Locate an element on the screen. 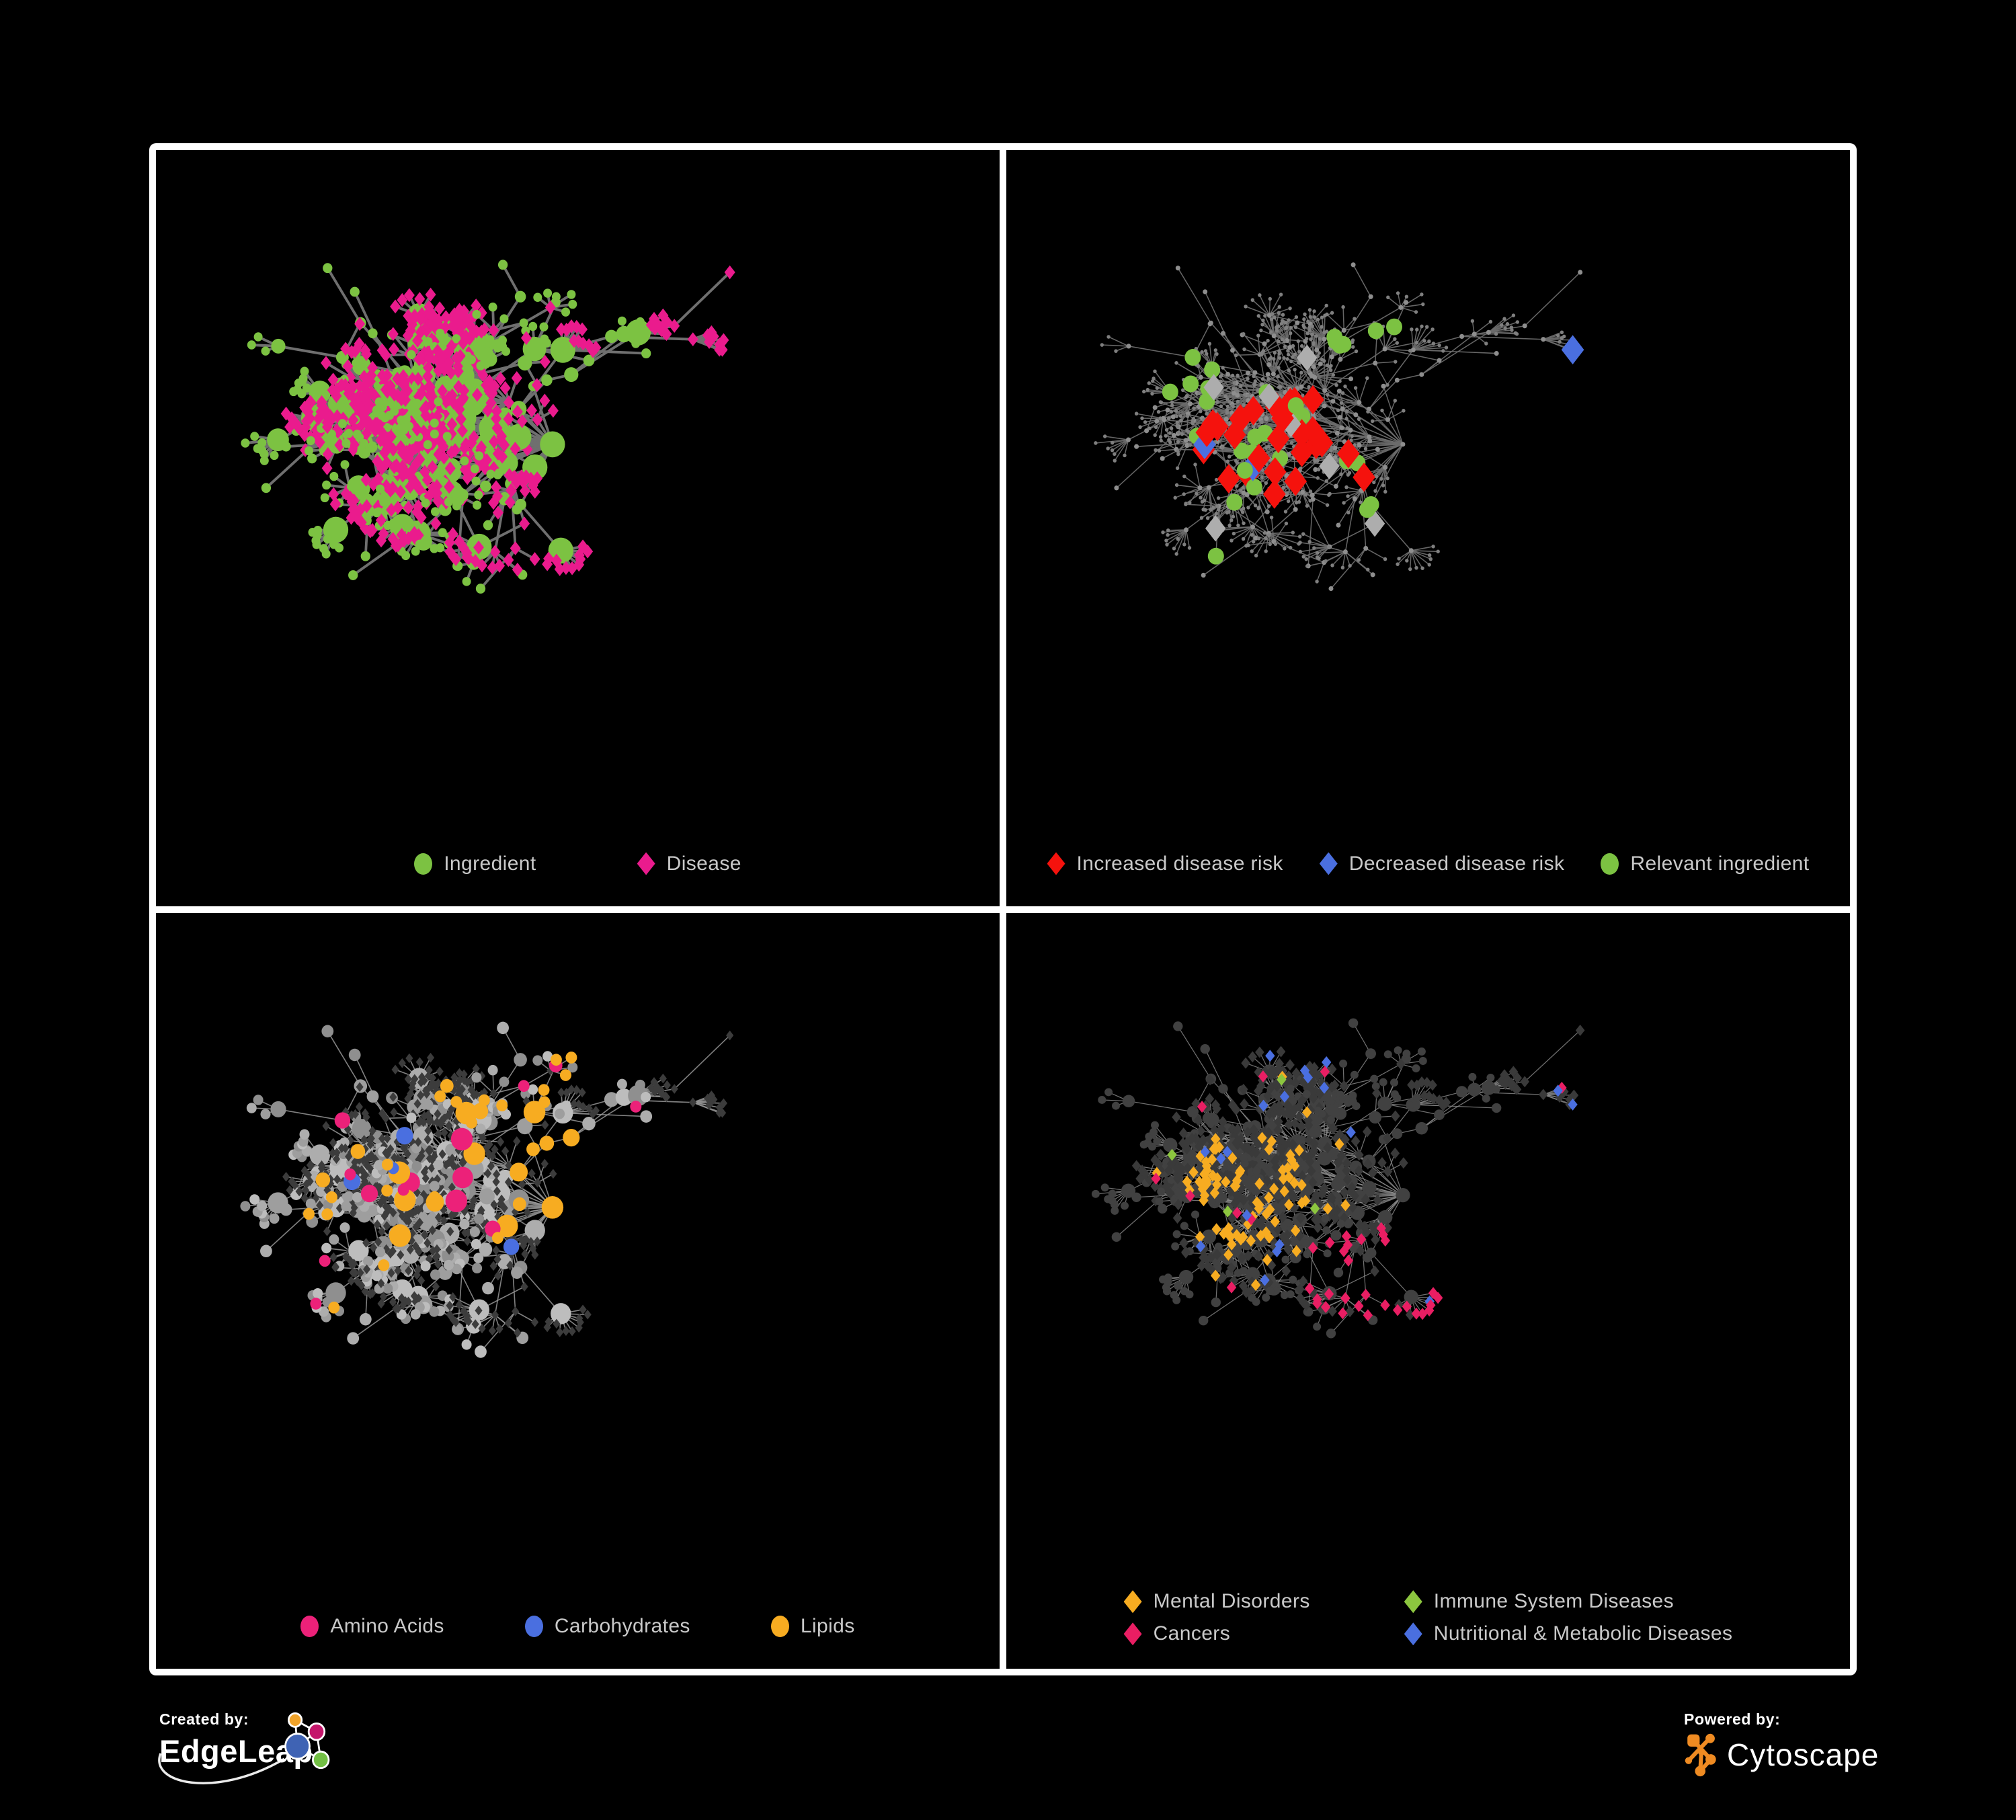 This screenshot has height=1820, width=2016. legend-item: Carbohydrates is located at coordinates (607, 1626).